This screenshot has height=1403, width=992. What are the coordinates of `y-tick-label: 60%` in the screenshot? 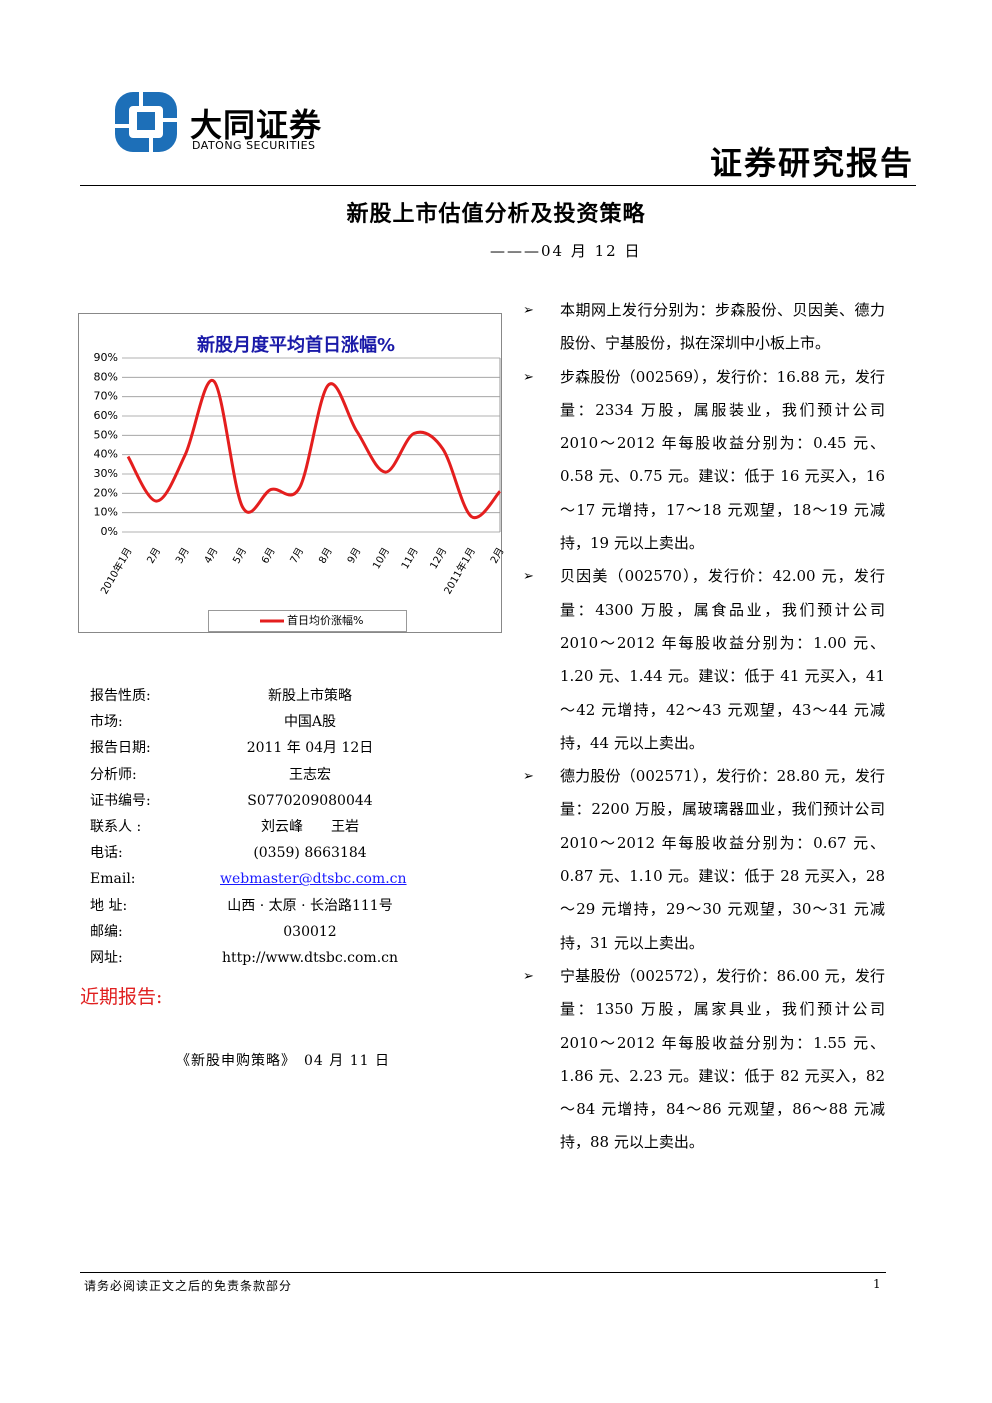 It's located at (106, 415).